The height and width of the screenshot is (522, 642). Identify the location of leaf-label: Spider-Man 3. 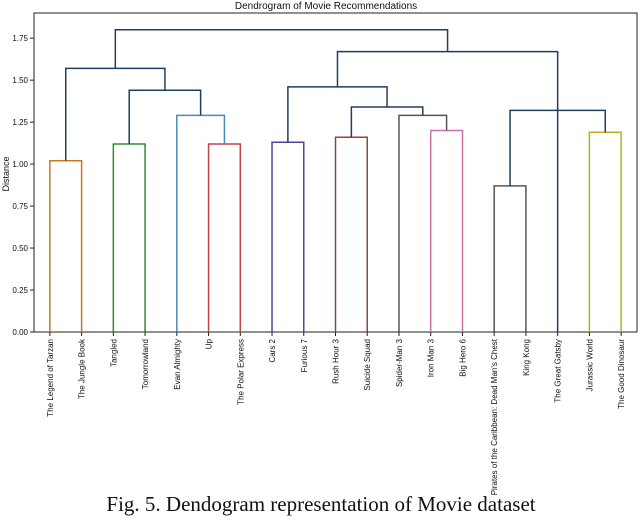
(399, 362).